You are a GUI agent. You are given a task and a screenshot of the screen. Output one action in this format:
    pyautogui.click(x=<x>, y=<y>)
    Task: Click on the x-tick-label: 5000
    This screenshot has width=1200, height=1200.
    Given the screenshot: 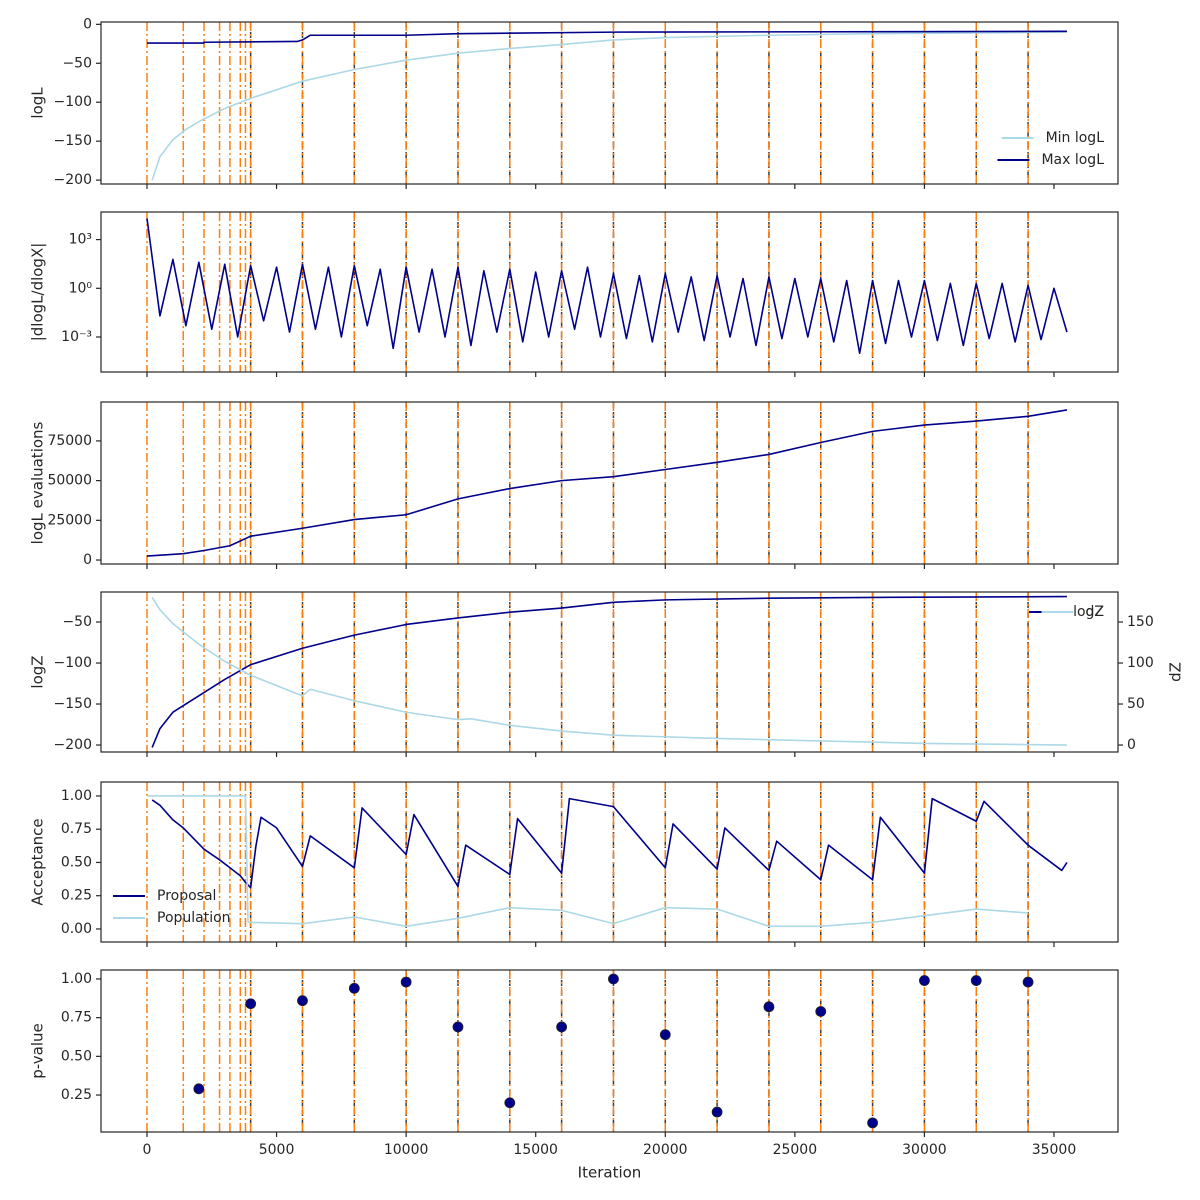 What is the action you would take?
    pyautogui.click(x=277, y=1150)
    